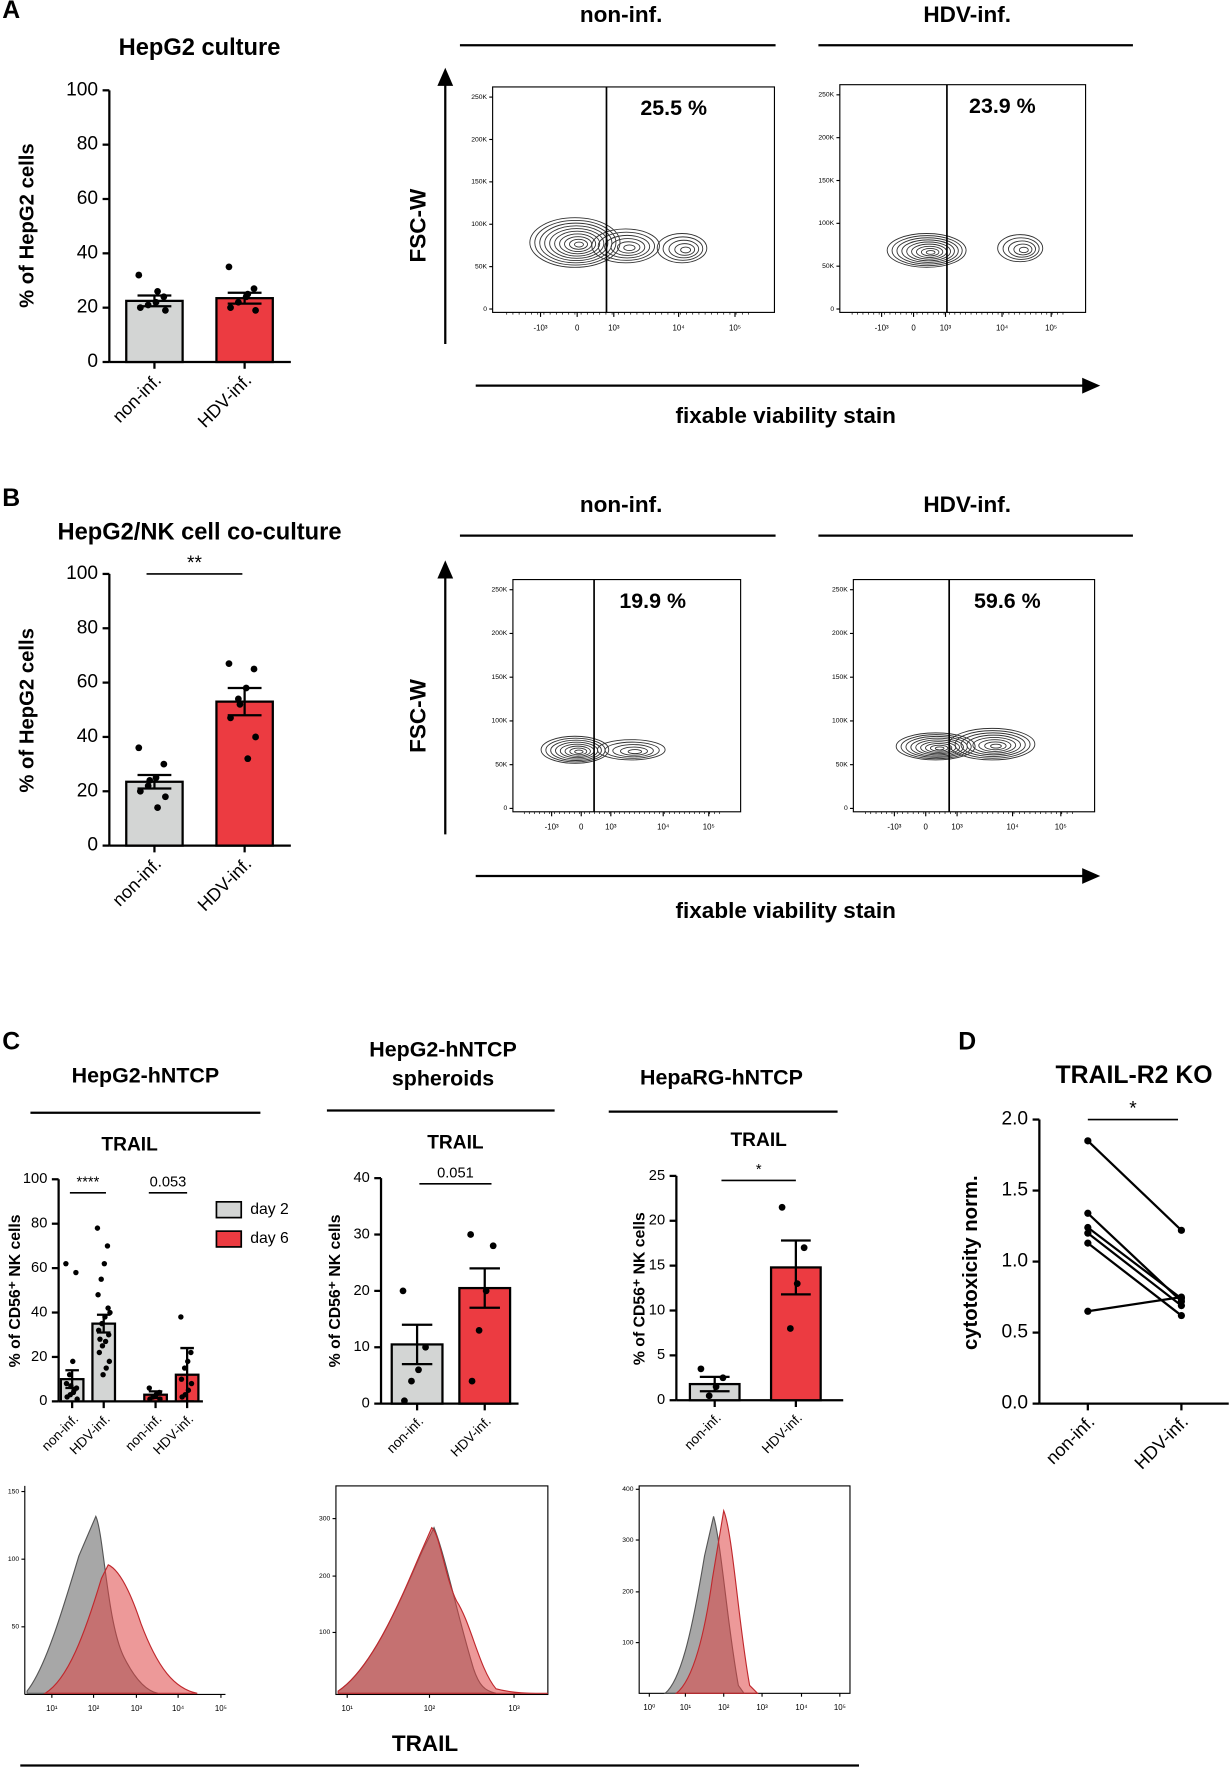 Image resolution: width=1231 pixels, height=1769 pixels. I want to click on chart-title: HepaRG-hNTCP, so click(721, 1078).